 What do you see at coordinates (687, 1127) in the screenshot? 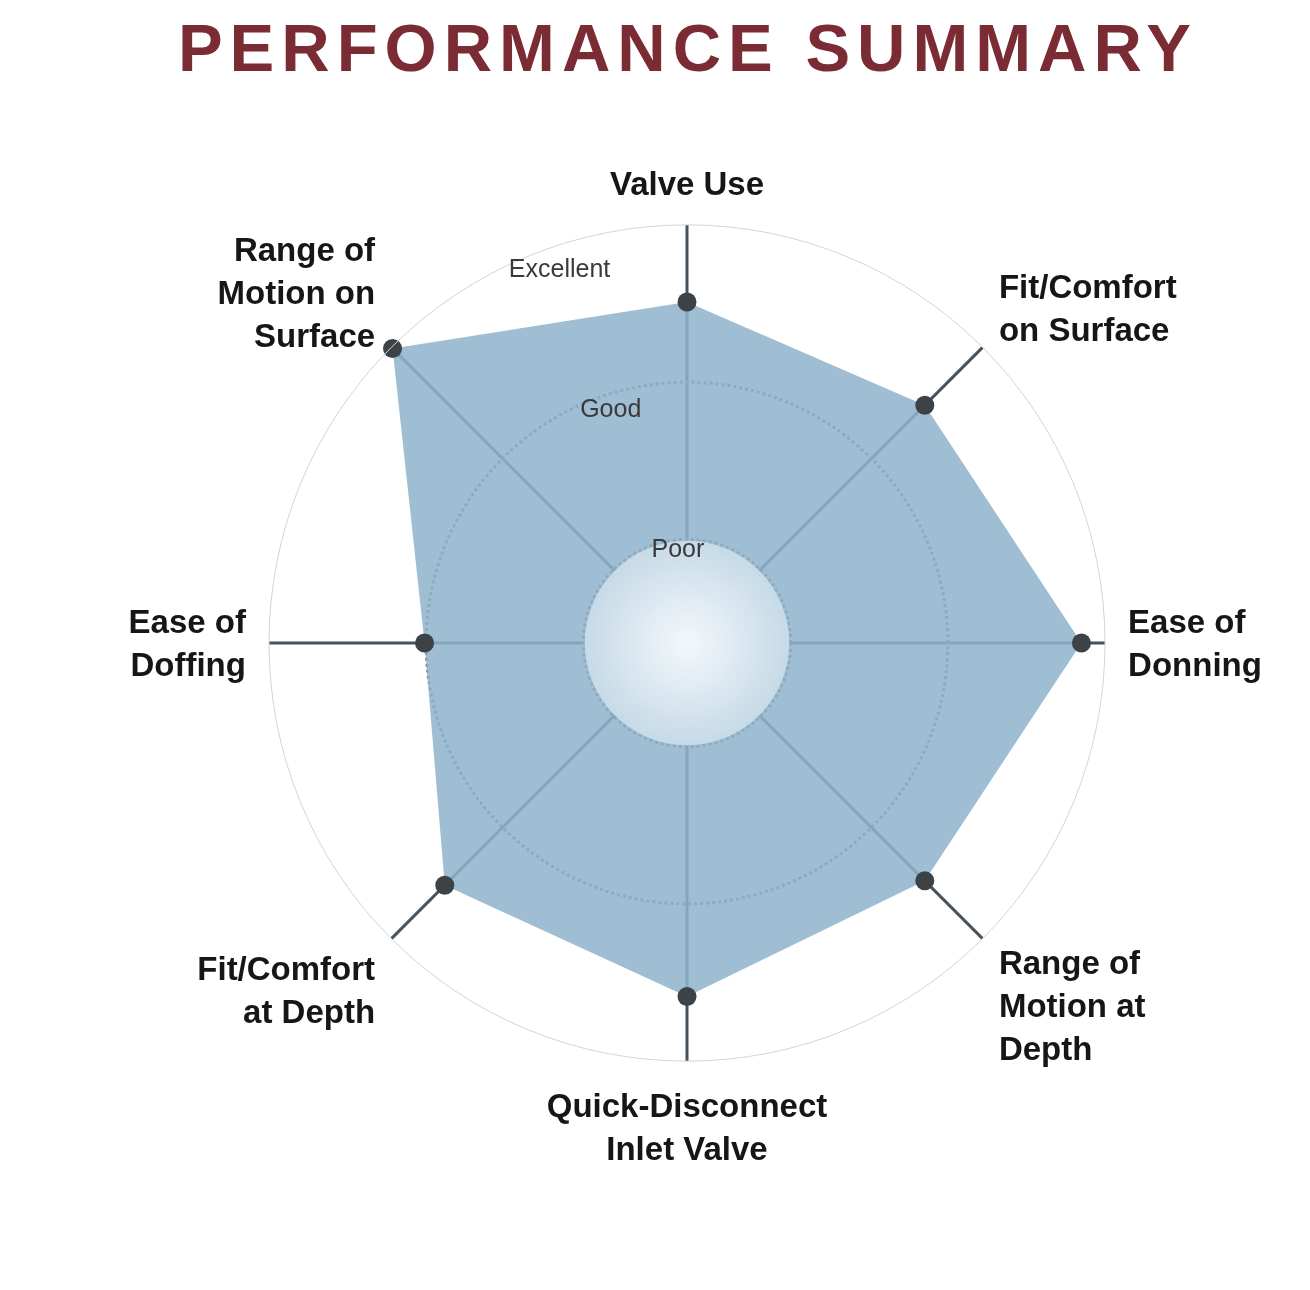
I see `spoke-label: Quick-Disconnect Inlet Valve` at bounding box center [687, 1127].